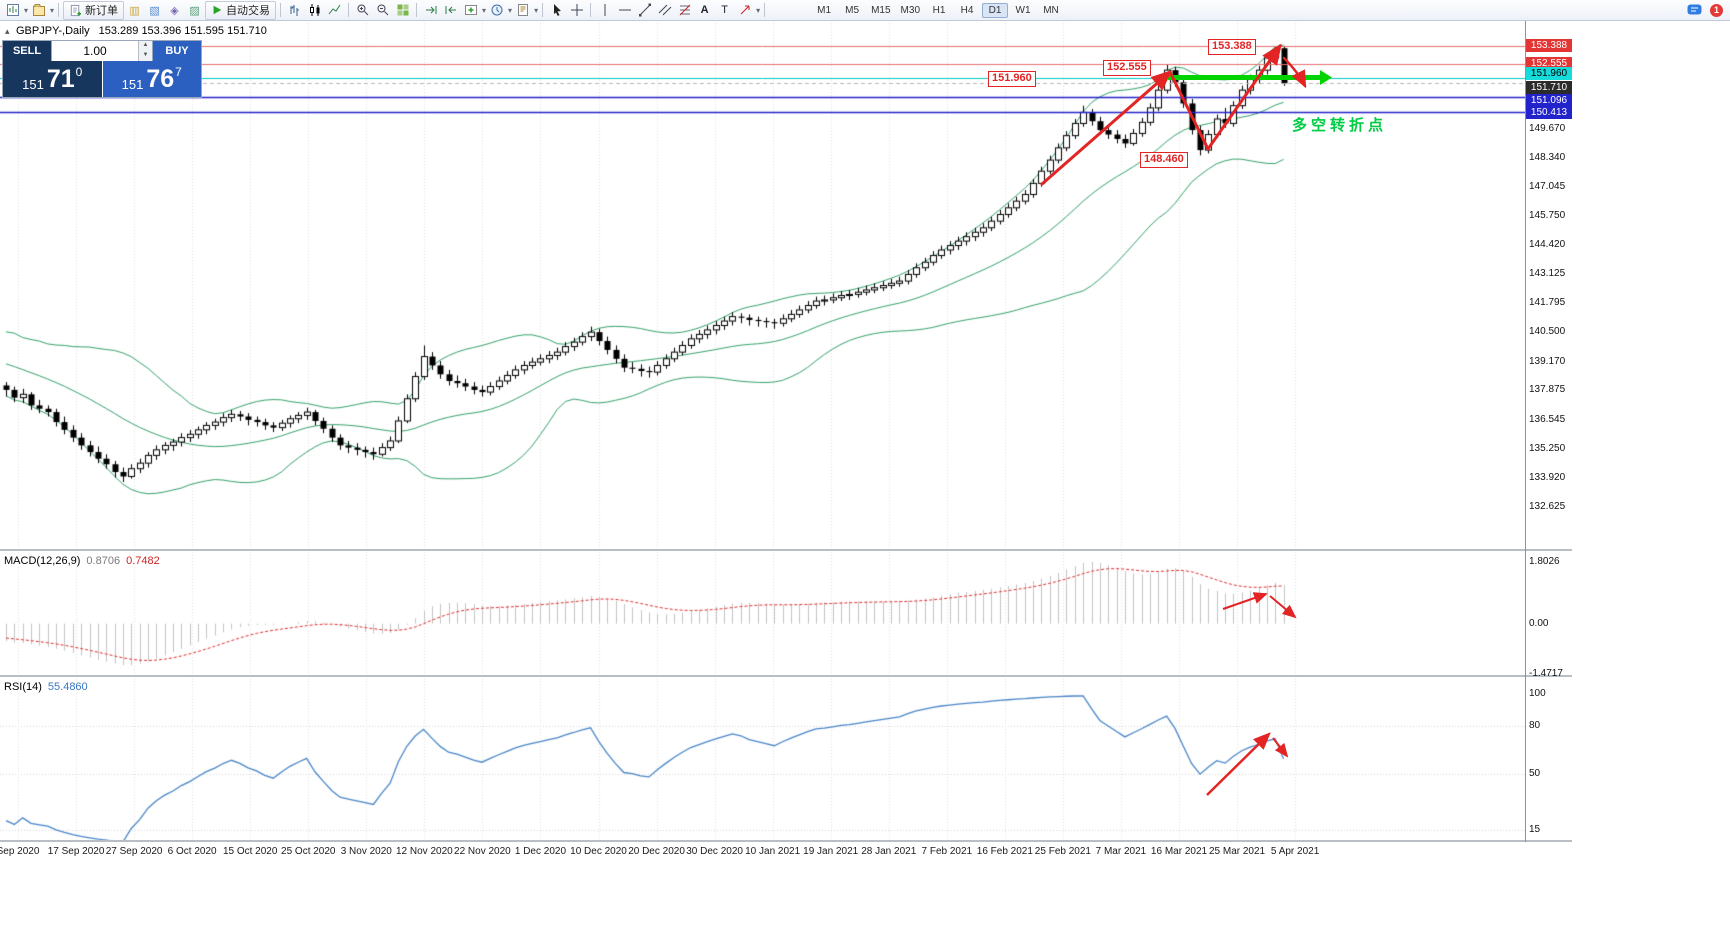 The image size is (1730, 941). What do you see at coordinates (362, 10) in the screenshot?
I see `zoom-in-icon` at bounding box center [362, 10].